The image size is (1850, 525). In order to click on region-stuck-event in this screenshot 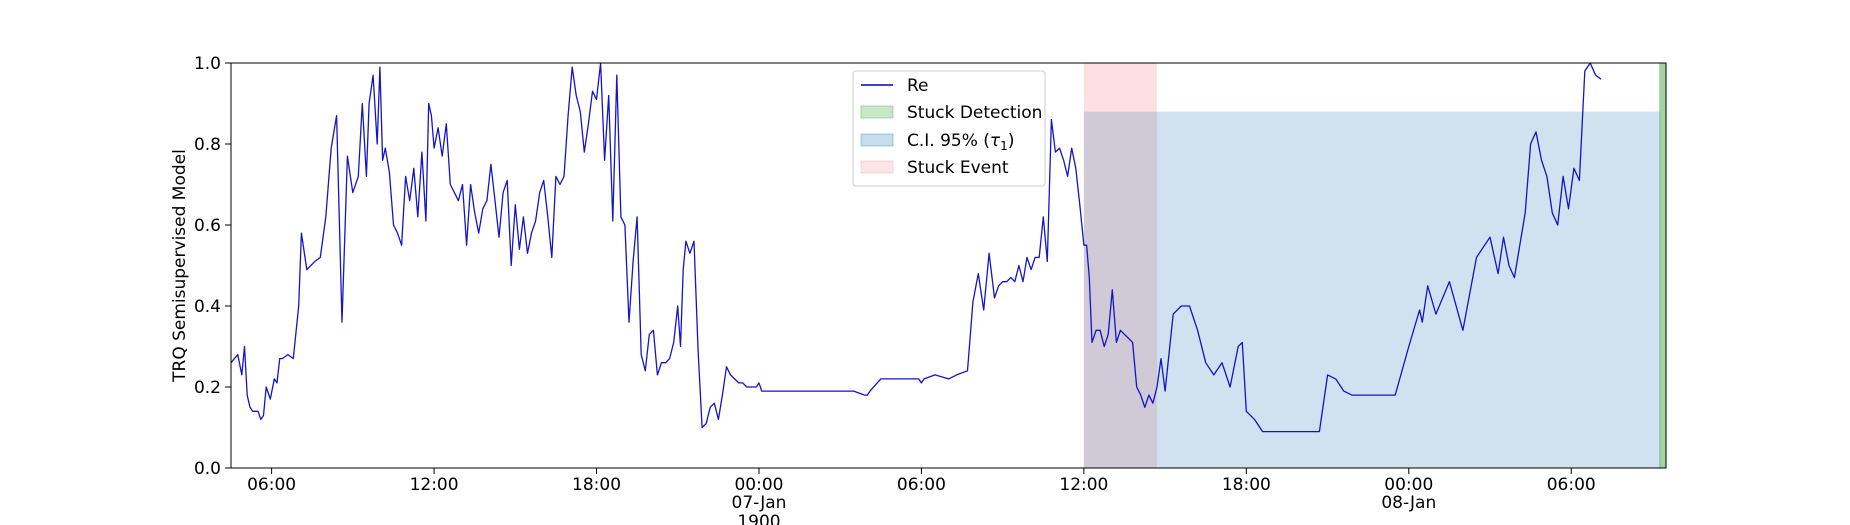, I will do `click(1120, 265)`.